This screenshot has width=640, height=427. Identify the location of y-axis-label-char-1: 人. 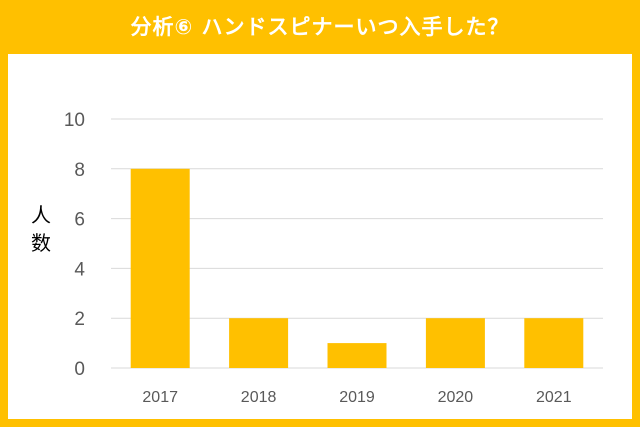
(41, 215).